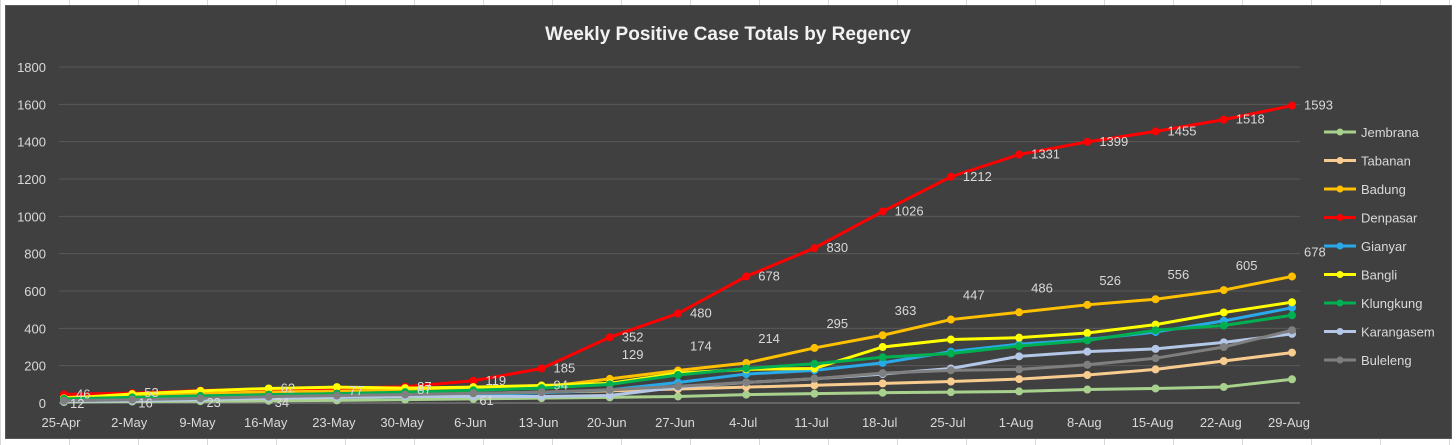 The image size is (1456, 445). Describe the element at coordinates (1182, 130) in the screenshot. I see `data-label: 1455` at that location.